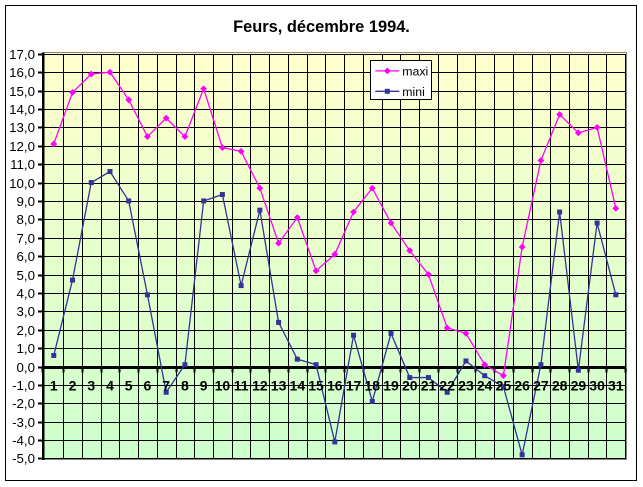 The image size is (643, 487). What do you see at coordinates (415, 71) in the screenshot?
I see `svg-text: maxi` at bounding box center [415, 71].